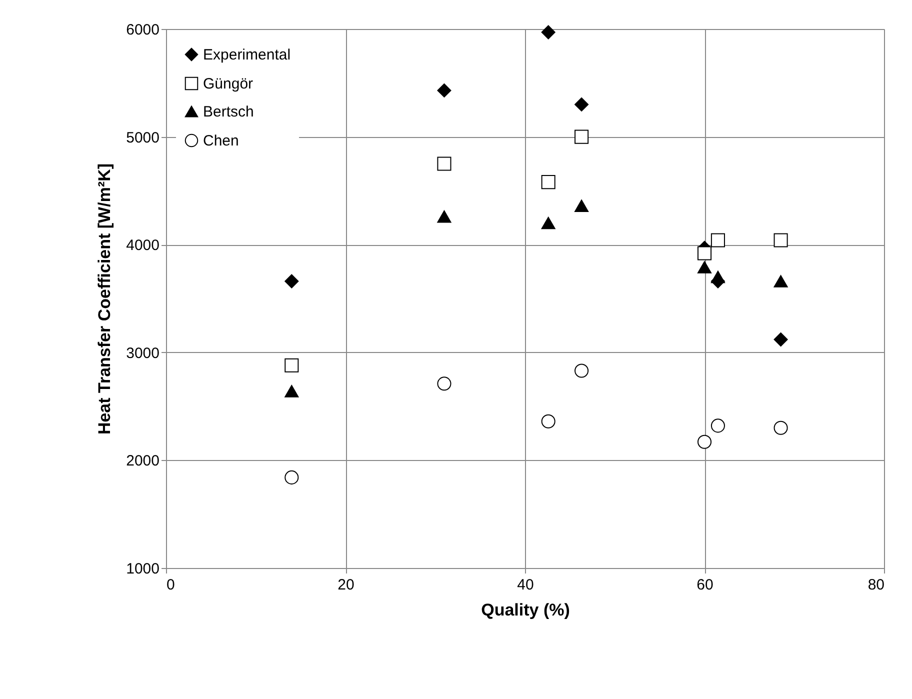  I want to click on y-tick-label: 1000, so click(143, 569).